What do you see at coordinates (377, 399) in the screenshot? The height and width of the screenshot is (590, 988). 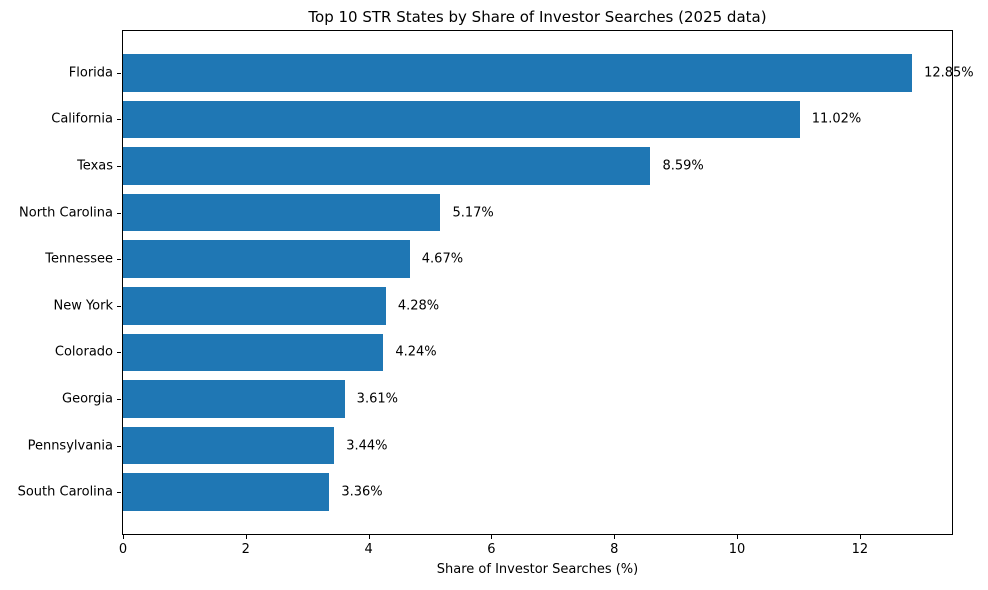 I see `bar-value-label: 3.61%` at bounding box center [377, 399].